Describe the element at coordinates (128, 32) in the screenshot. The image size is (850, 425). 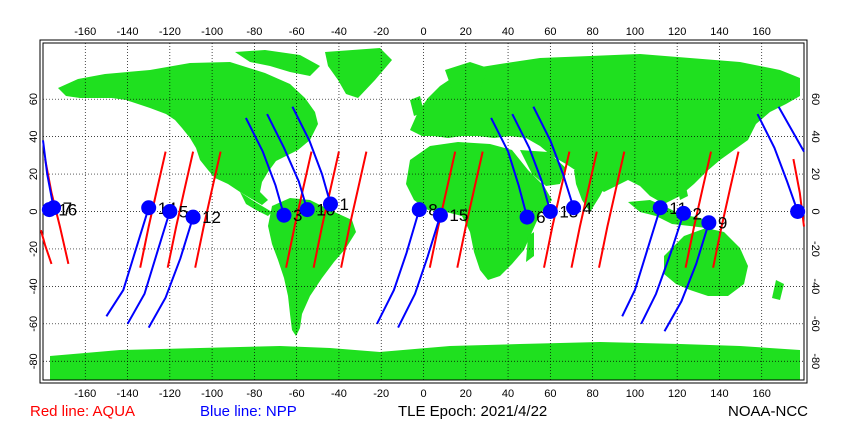
I see `lon-tick-top: -140` at that location.